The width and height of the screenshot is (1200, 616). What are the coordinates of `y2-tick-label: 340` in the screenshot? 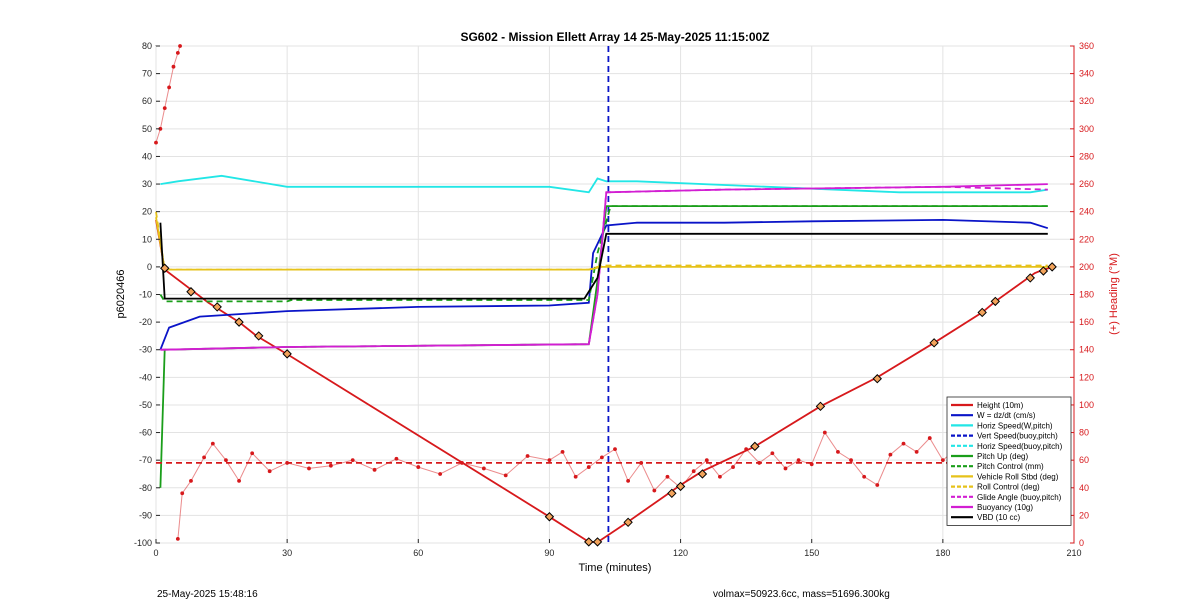 It's located at (1086, 74).